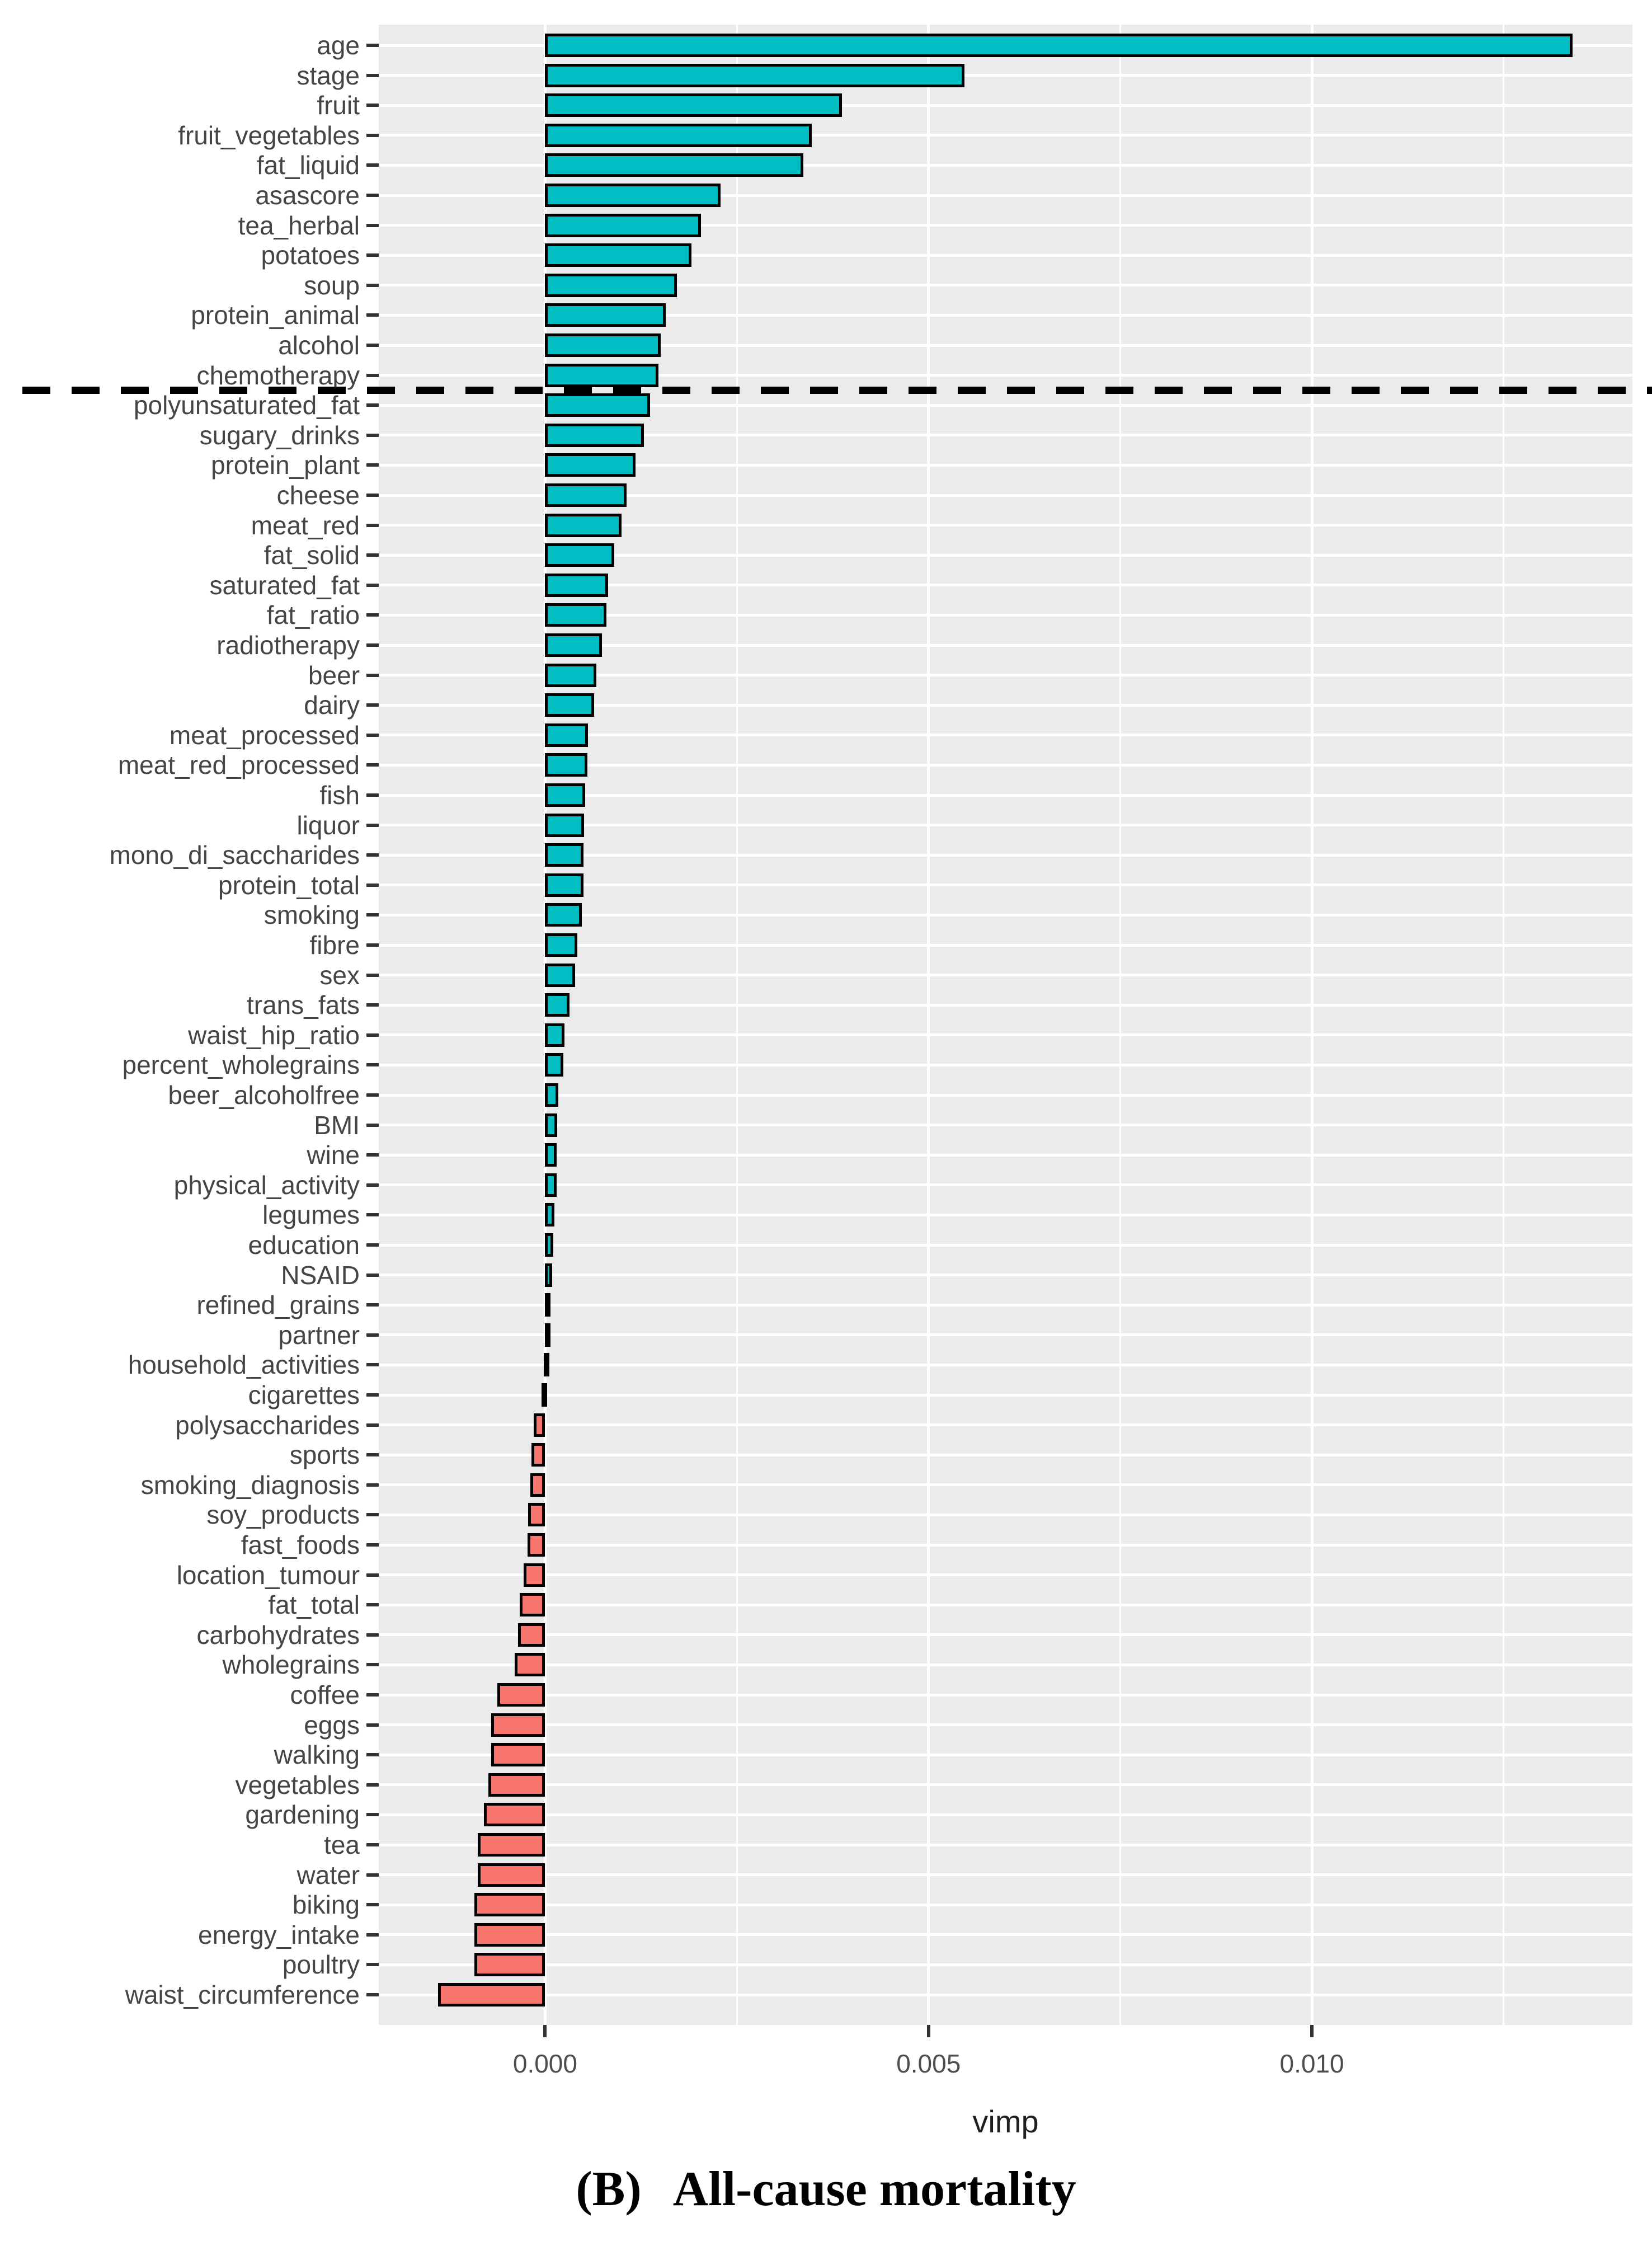 This screenshot has width=1652, height=2265. What do you see at coordinates (285, 465) in the screenshot?
I see `category-label-protein_plant: protein_plant` at bounding box center [285, 465].